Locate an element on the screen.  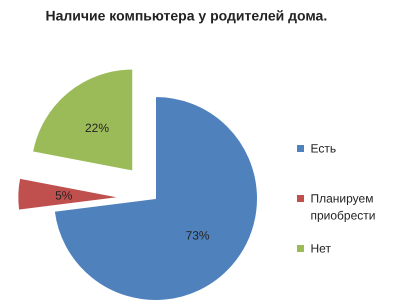
chart-title: Наличие компьютера у родителей дома. is located at coordinates (187, 16).